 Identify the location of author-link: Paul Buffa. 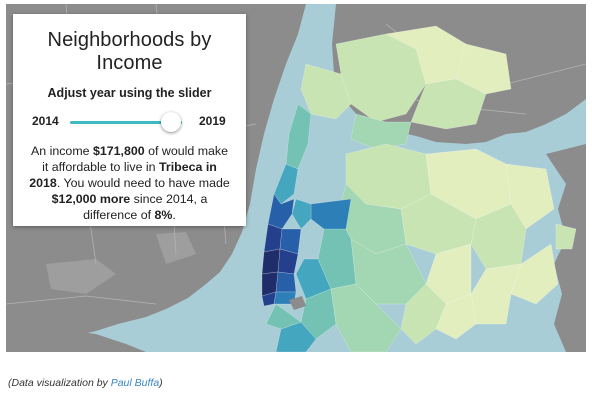
(135, 383).